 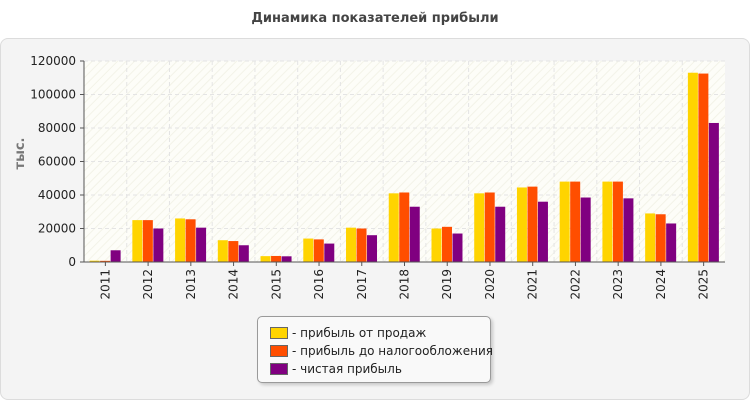 I want to click on x-tick-label: 2024, so click(x=661, y=284).